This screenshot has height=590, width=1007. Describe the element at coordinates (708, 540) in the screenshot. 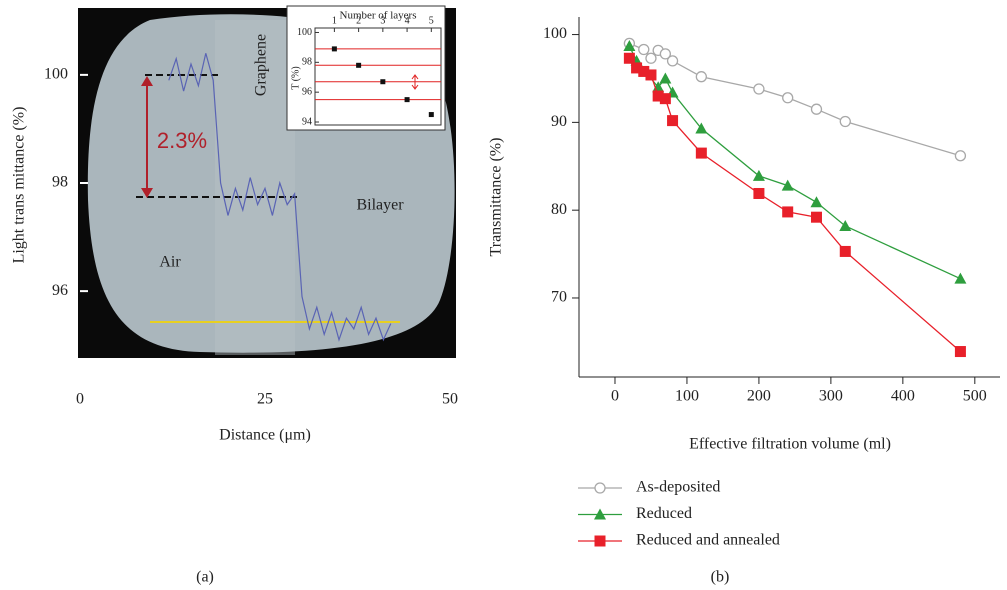

I see `legend-label: Reduced and annealed` at that location.